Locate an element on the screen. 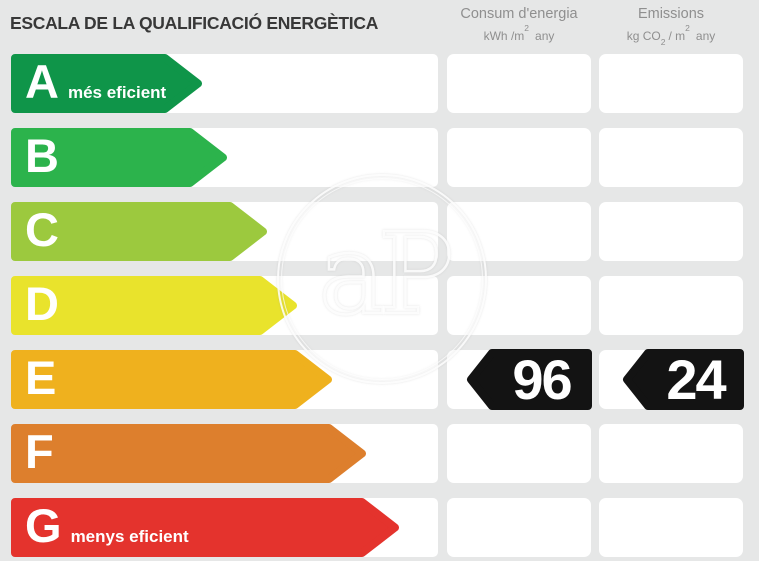  rating-arrow-text-g: G menys eficient is located at coordinates (205, 527).